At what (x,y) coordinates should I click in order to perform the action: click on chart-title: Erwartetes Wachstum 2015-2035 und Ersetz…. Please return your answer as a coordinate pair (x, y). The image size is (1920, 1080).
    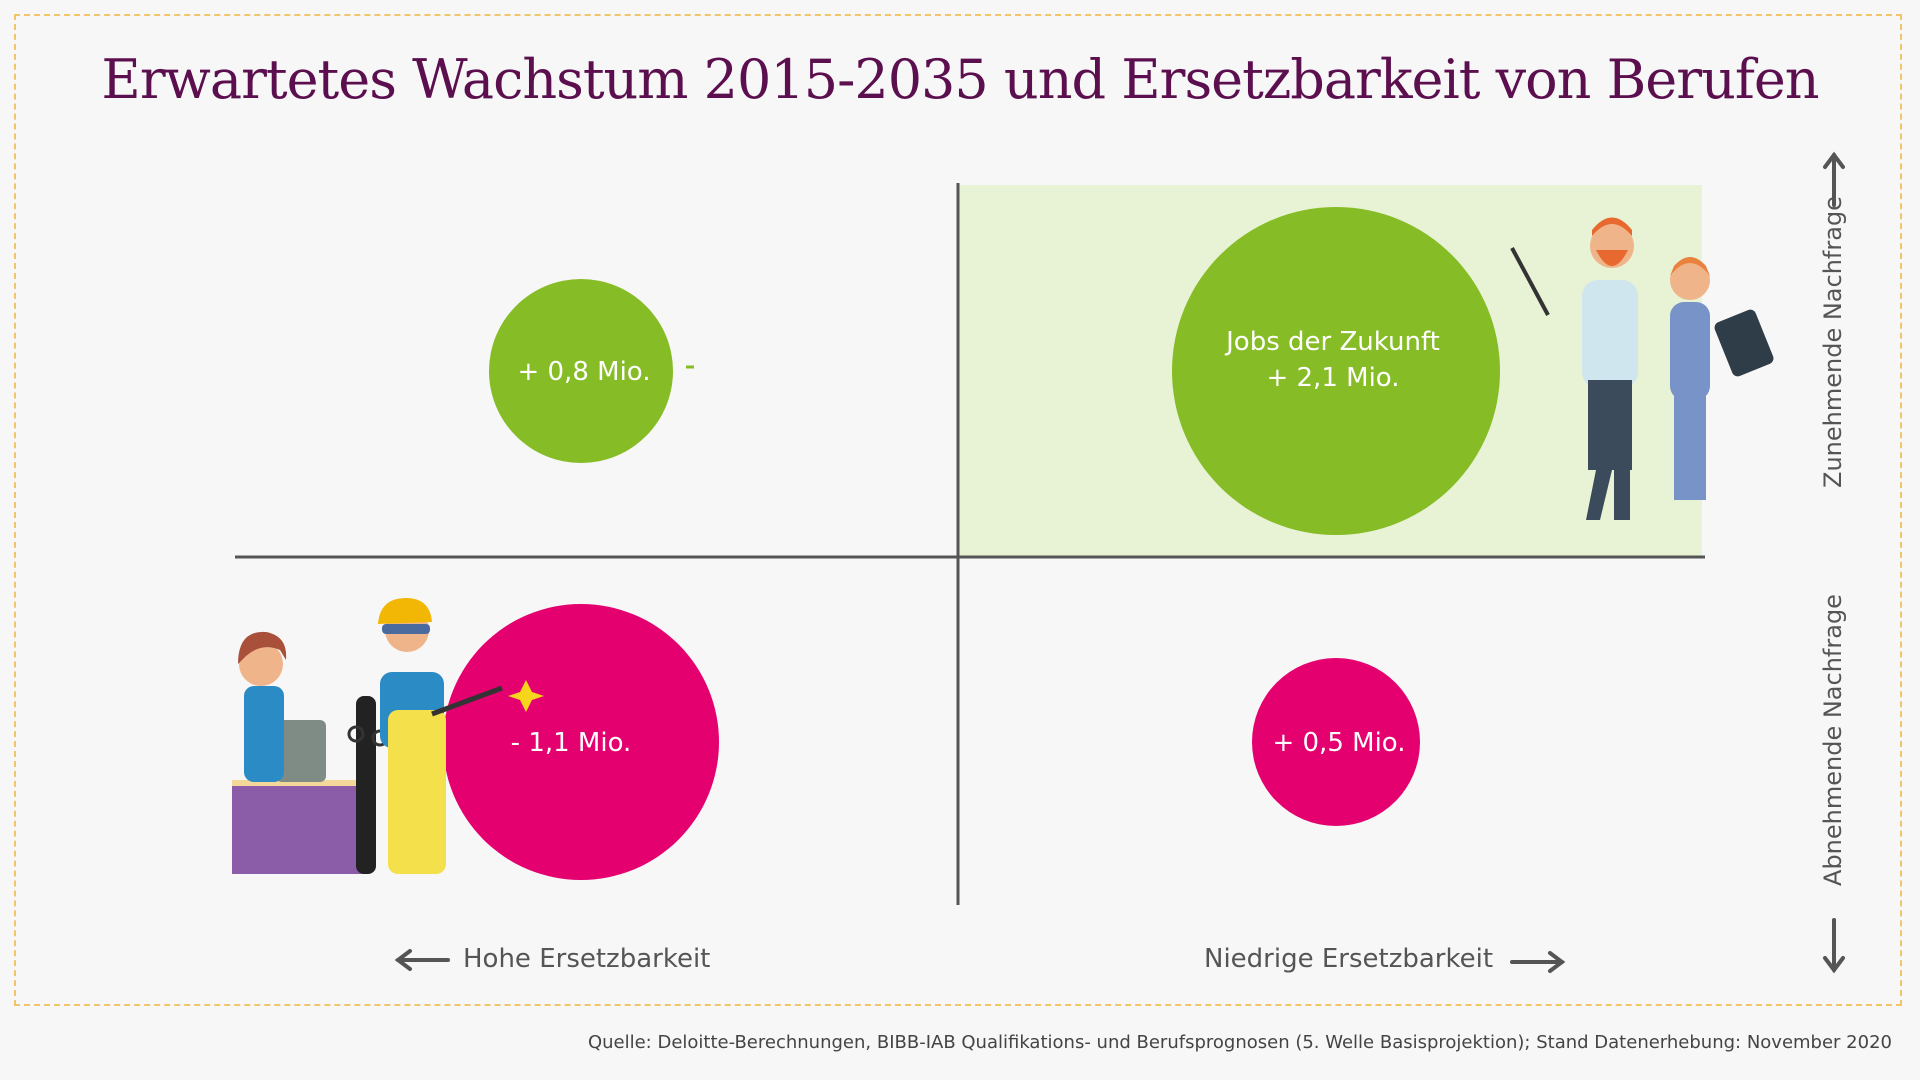
    Looking at the image, I should click on (960, 79).